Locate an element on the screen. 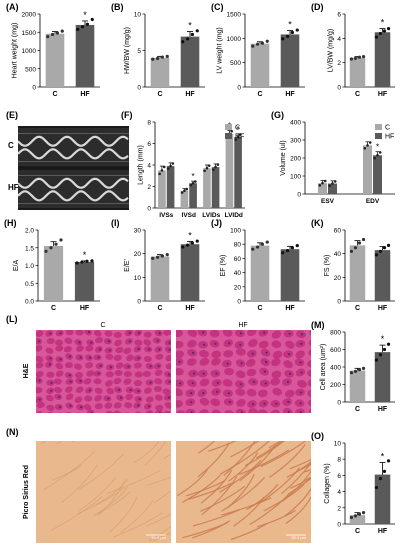 This screenshot has width=403, height=550. bar-hf is located at coordinates (382, 377).